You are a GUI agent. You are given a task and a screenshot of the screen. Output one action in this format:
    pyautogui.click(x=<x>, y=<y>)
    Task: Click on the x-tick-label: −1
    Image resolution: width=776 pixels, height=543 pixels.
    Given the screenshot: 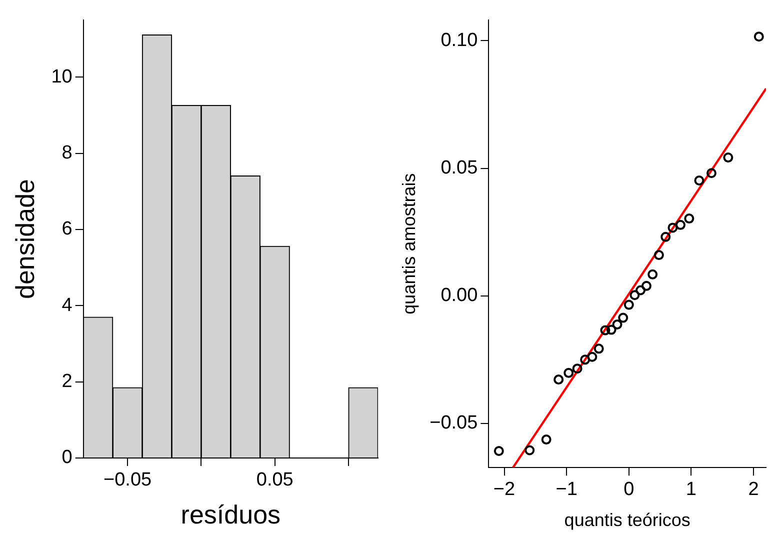 What is the action you would take?
    pyautogui.click(x=567, y=489)
    